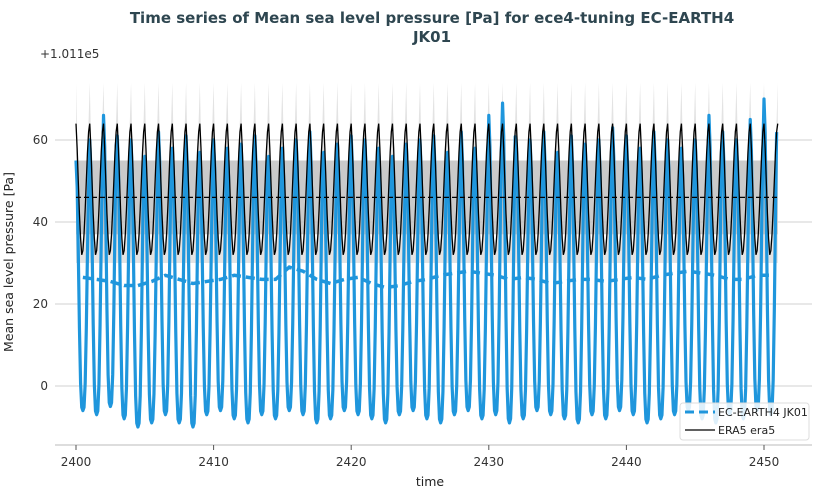 The image size is (825, 498). I want to click on x-tick-label: 2440, so click(626, 462).